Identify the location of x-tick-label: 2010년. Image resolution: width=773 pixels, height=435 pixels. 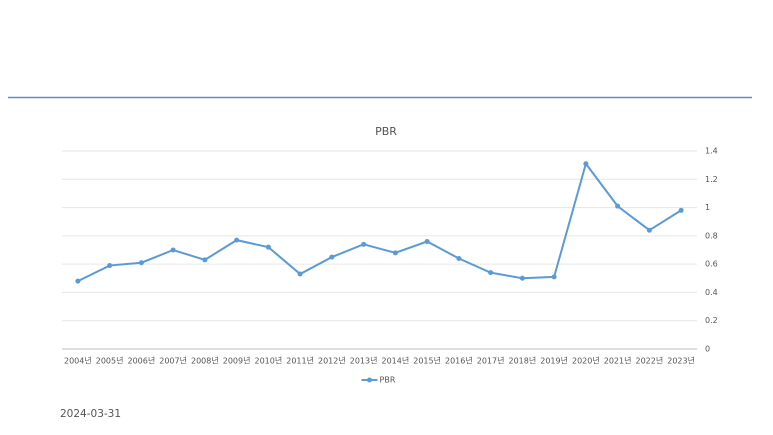
(269, 361).